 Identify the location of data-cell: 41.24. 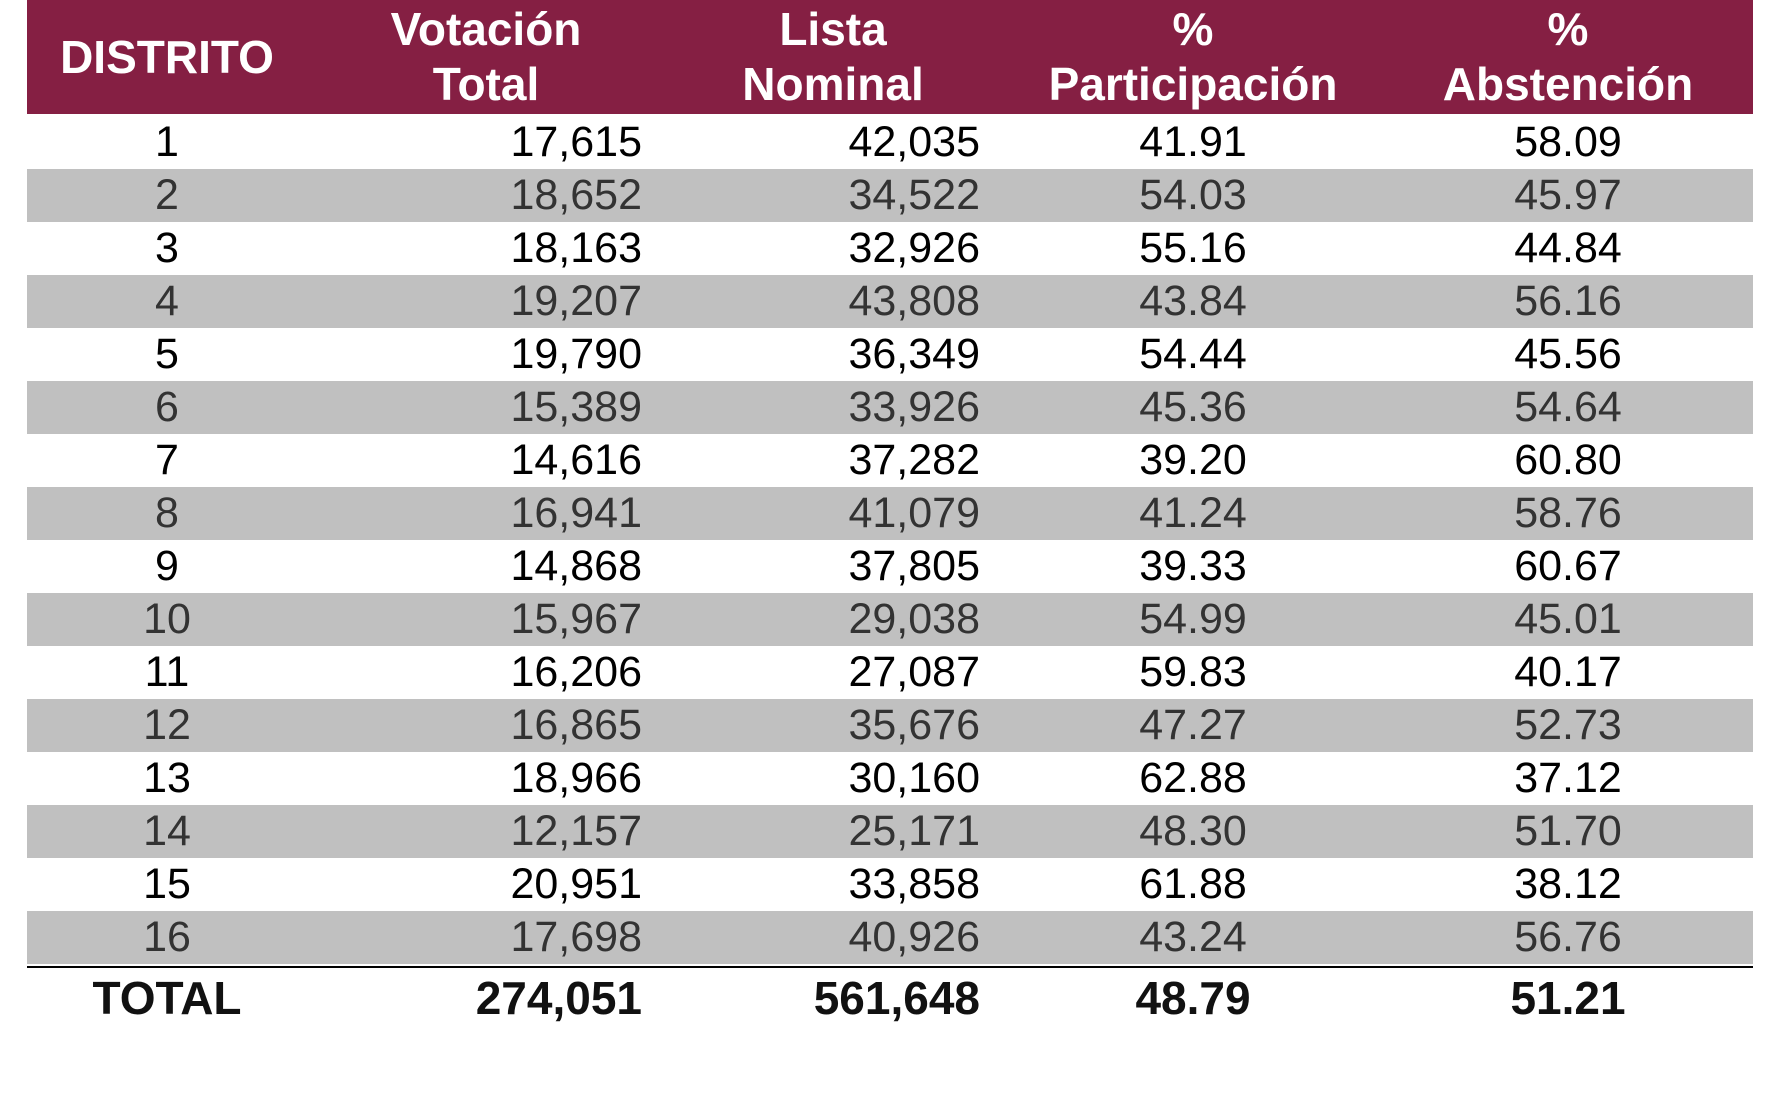
(1193, 513).